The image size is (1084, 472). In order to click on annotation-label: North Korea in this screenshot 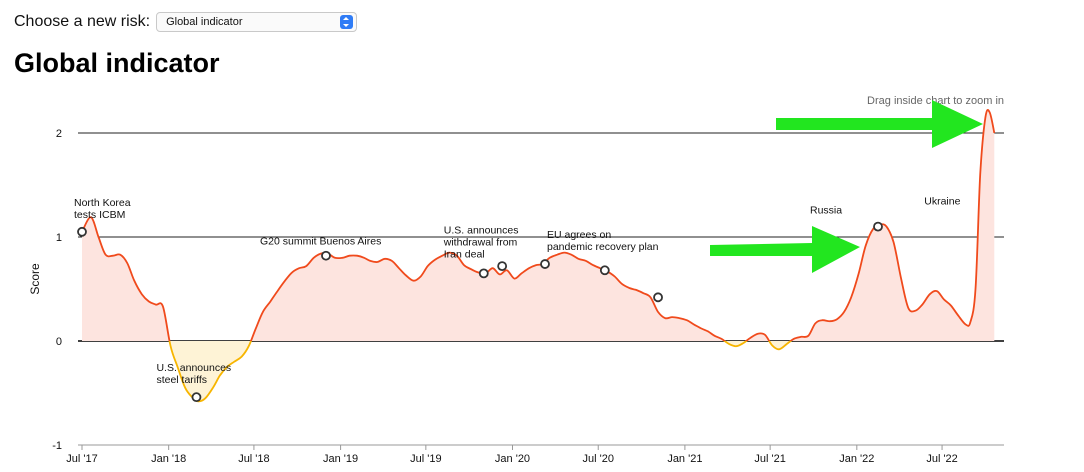, I will do `click(102, 203)`.